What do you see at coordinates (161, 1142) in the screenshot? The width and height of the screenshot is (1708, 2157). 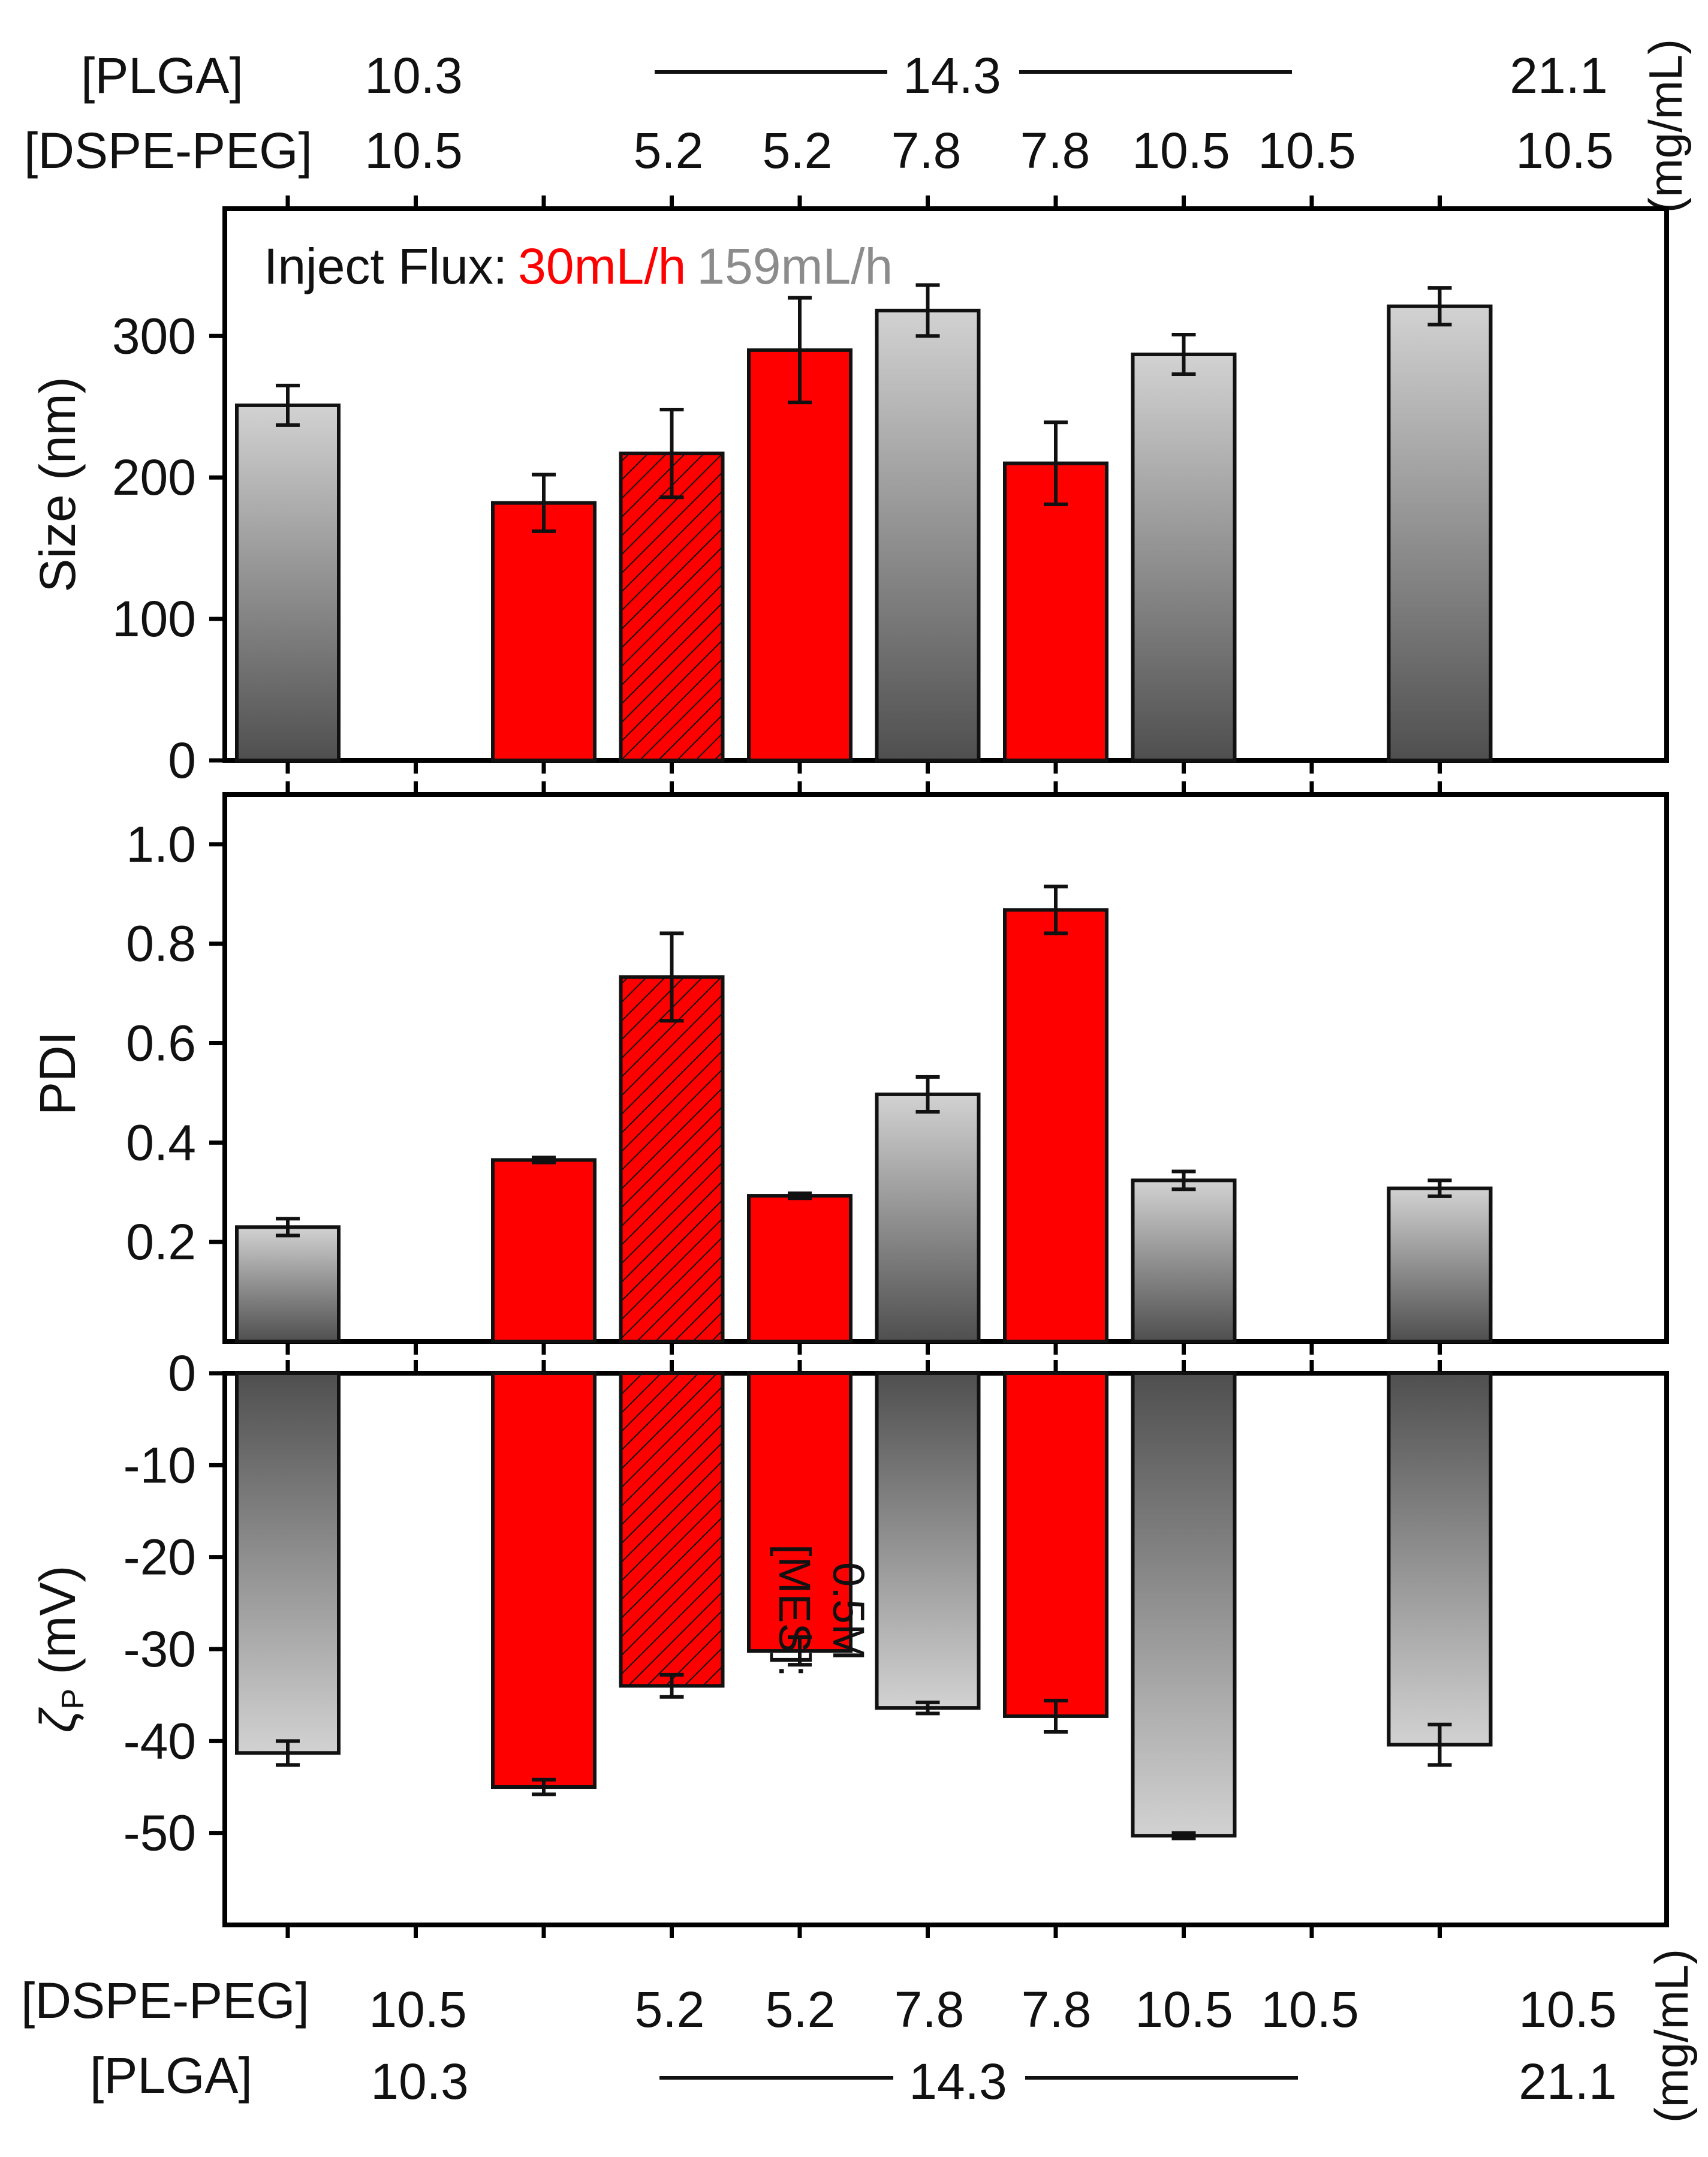 I see `pdi-ytick-label-1: 0.4` at bounding box center [161, 1142].